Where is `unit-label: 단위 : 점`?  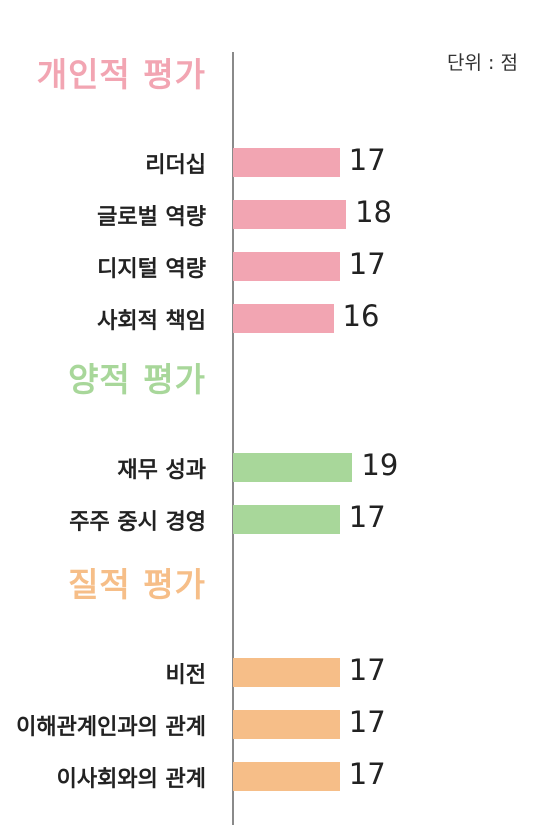 unit-label: 단위 : 점 is located at coordinates (482, 63).